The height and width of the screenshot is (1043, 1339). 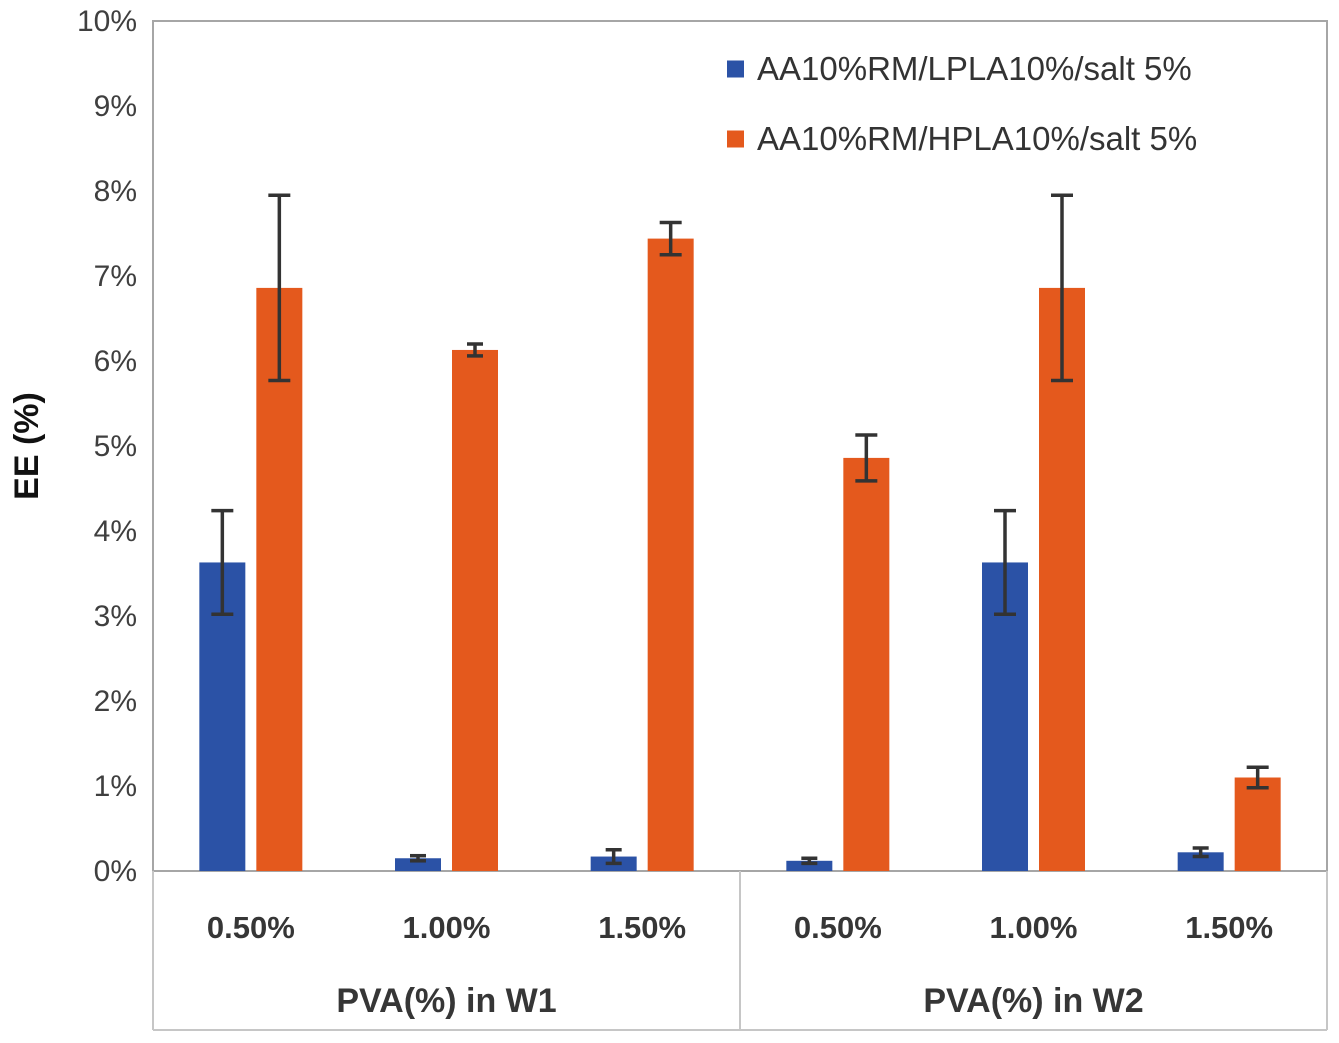 I want to click on bar-lpla-1.00%, so click(x=418, y=864).